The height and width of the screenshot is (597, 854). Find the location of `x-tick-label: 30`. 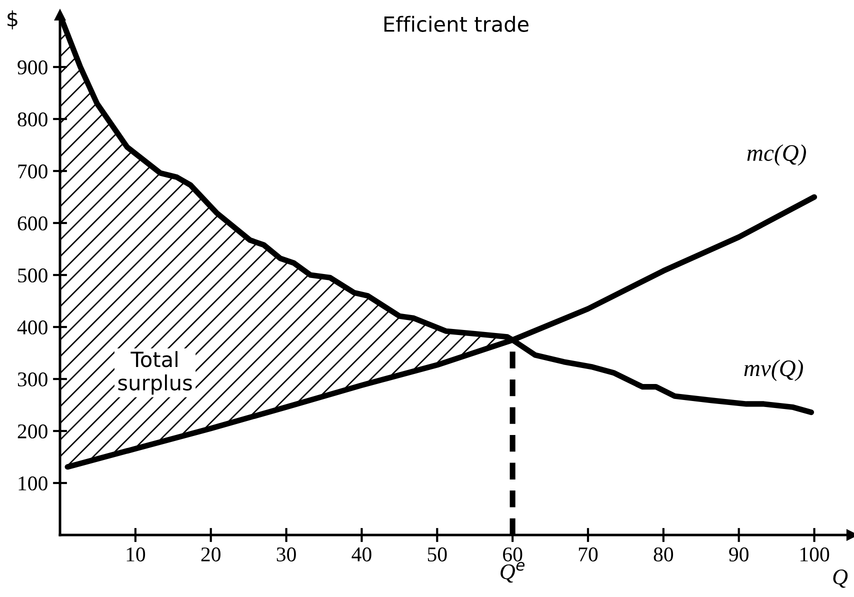

x-tick-label: 30 is located at coordinates (286, 554).